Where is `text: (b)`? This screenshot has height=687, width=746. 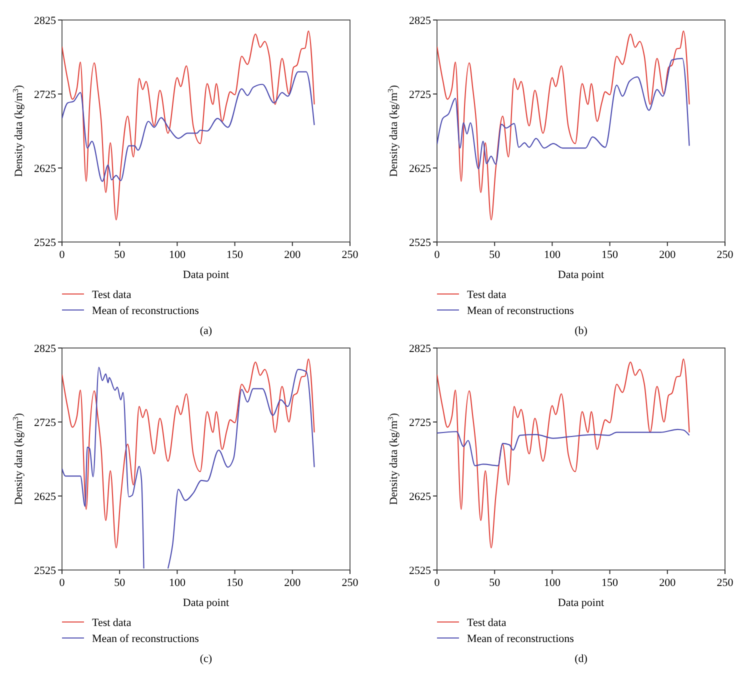
text: (b) is located at coordinates (581, 331).